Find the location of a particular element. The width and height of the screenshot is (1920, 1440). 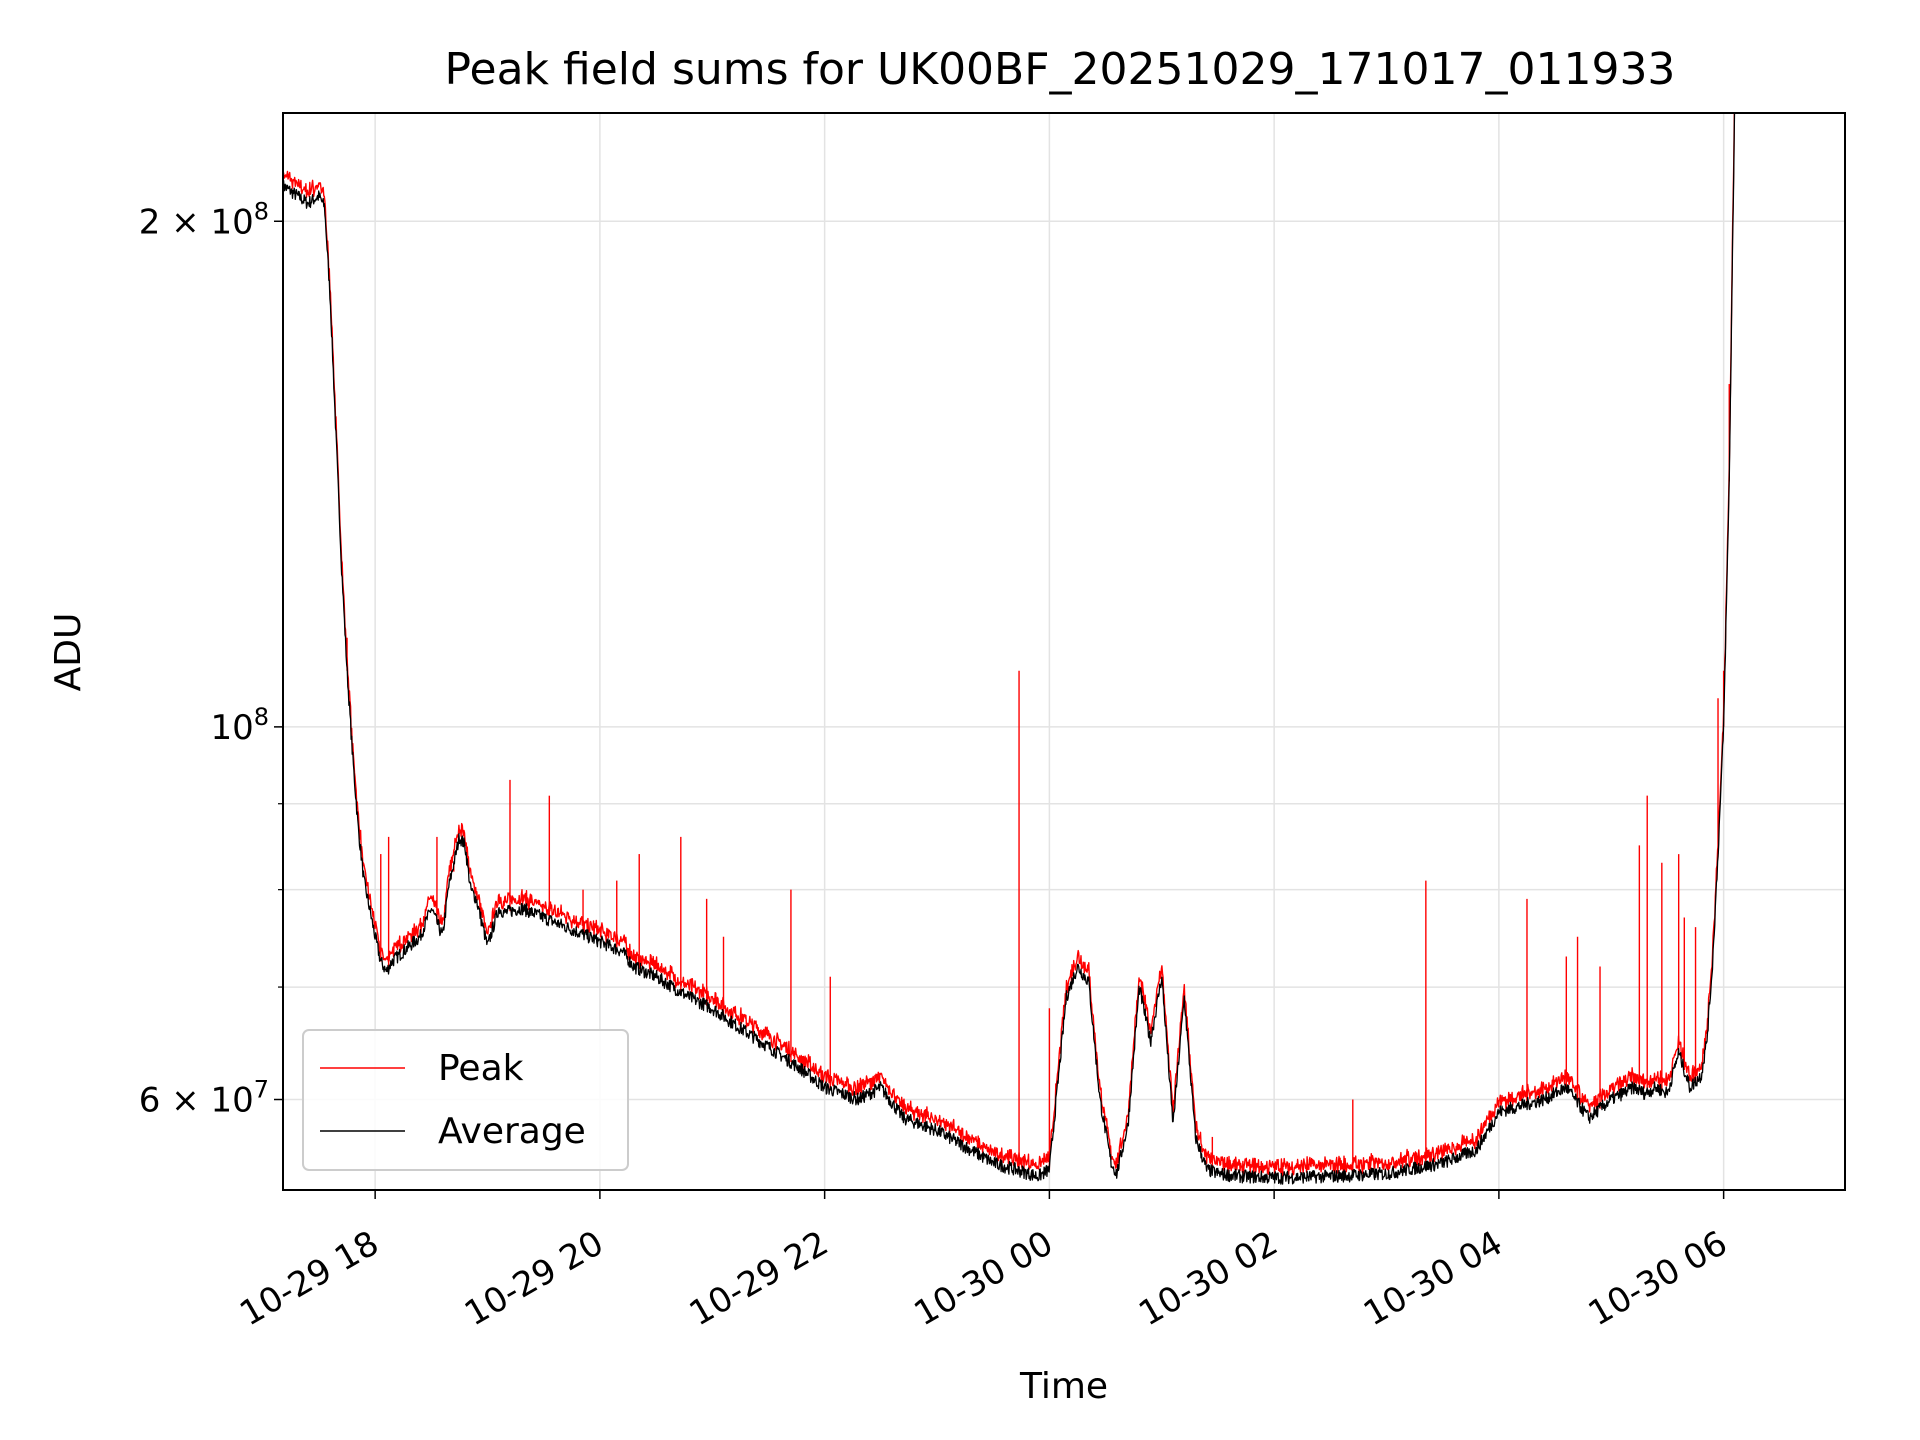

legend-average-label: Average is located at coordinates (512, 1131).